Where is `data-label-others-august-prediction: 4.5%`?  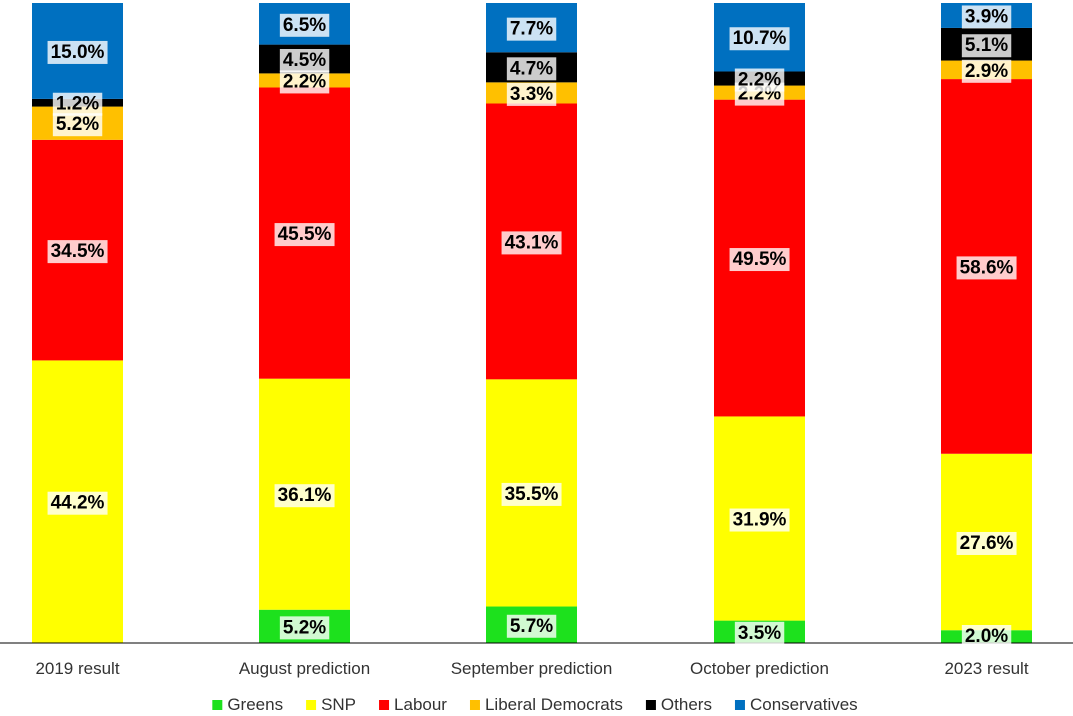
data-label-others-august-prediction: 4.5% is located at coordinates (304, 60).